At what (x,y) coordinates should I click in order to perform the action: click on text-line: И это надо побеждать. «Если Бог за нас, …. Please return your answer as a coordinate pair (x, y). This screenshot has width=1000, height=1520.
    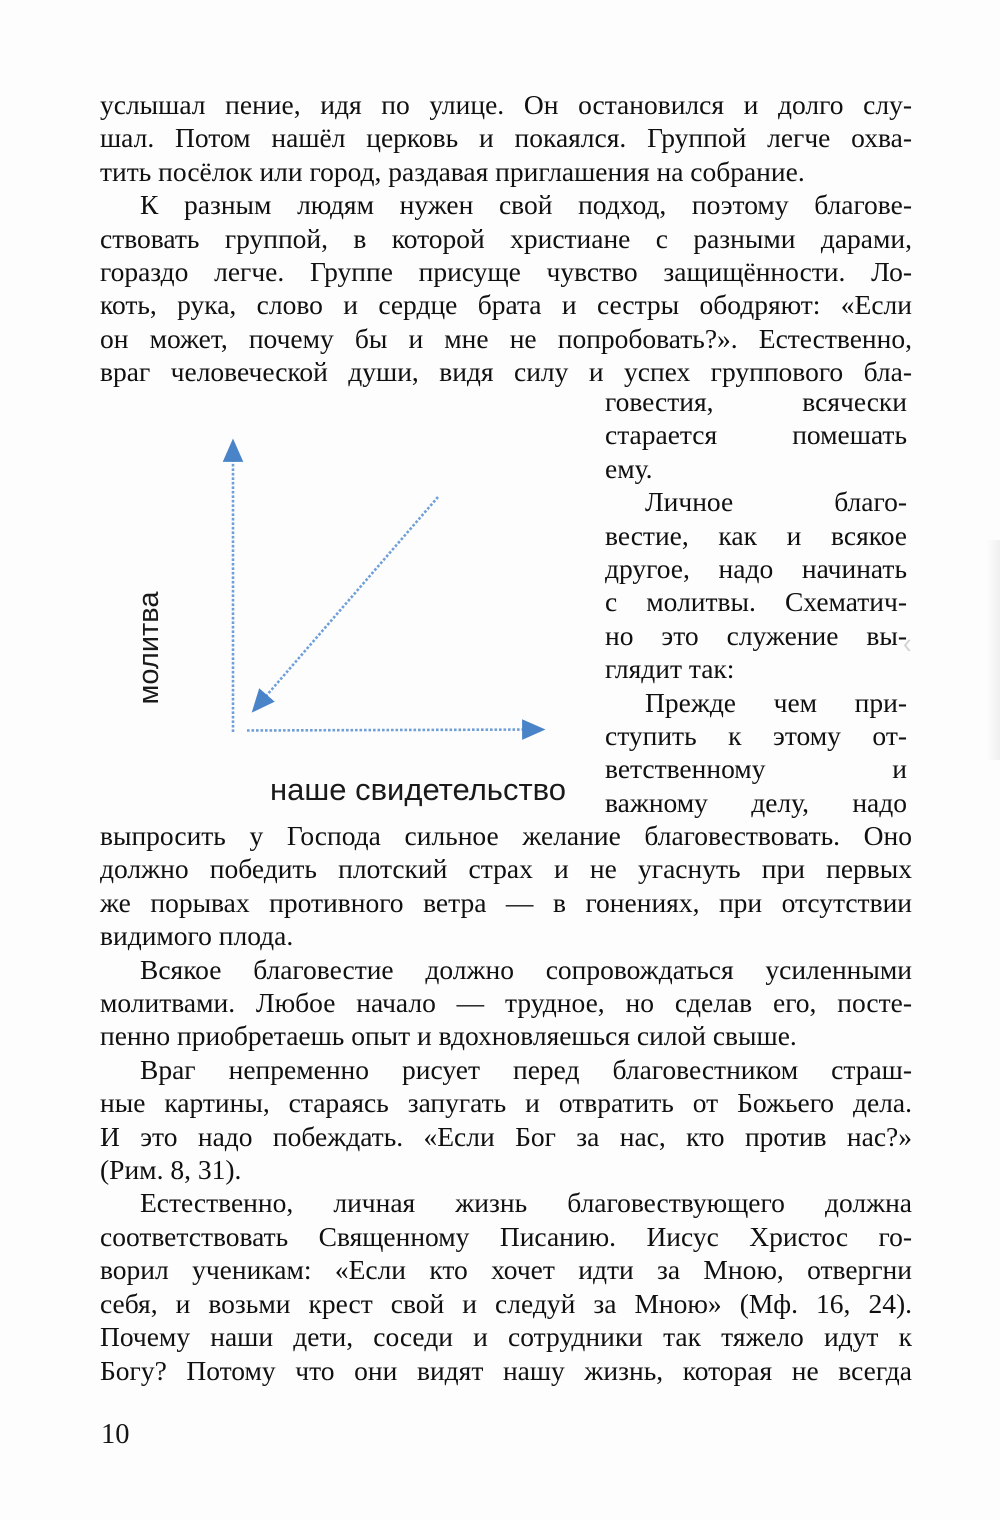
    Looking at the image, I should click on (506, 1136).